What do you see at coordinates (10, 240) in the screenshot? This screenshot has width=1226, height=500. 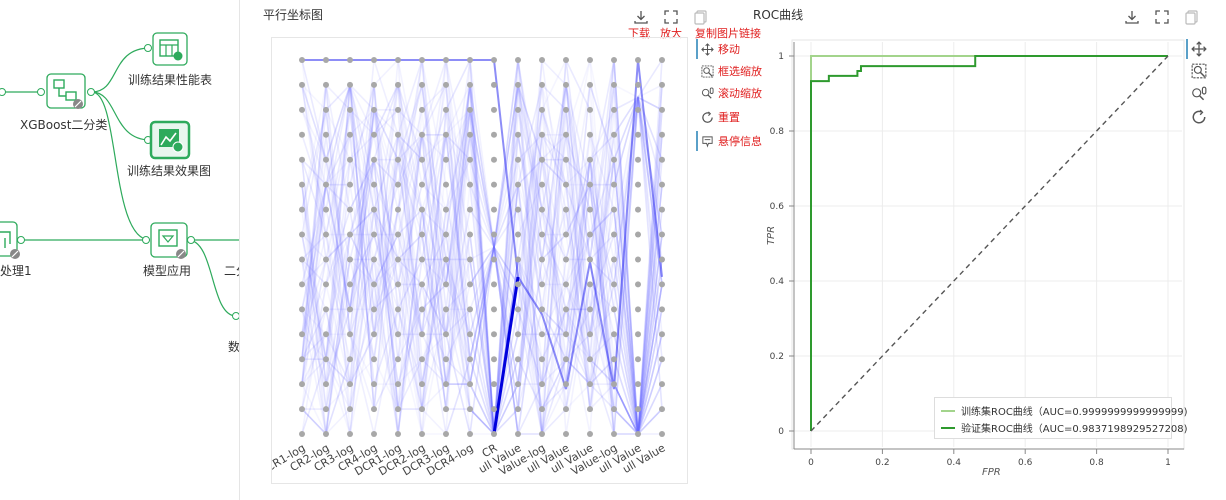 I see `preprocess-node` at bounding box center [10, 240].